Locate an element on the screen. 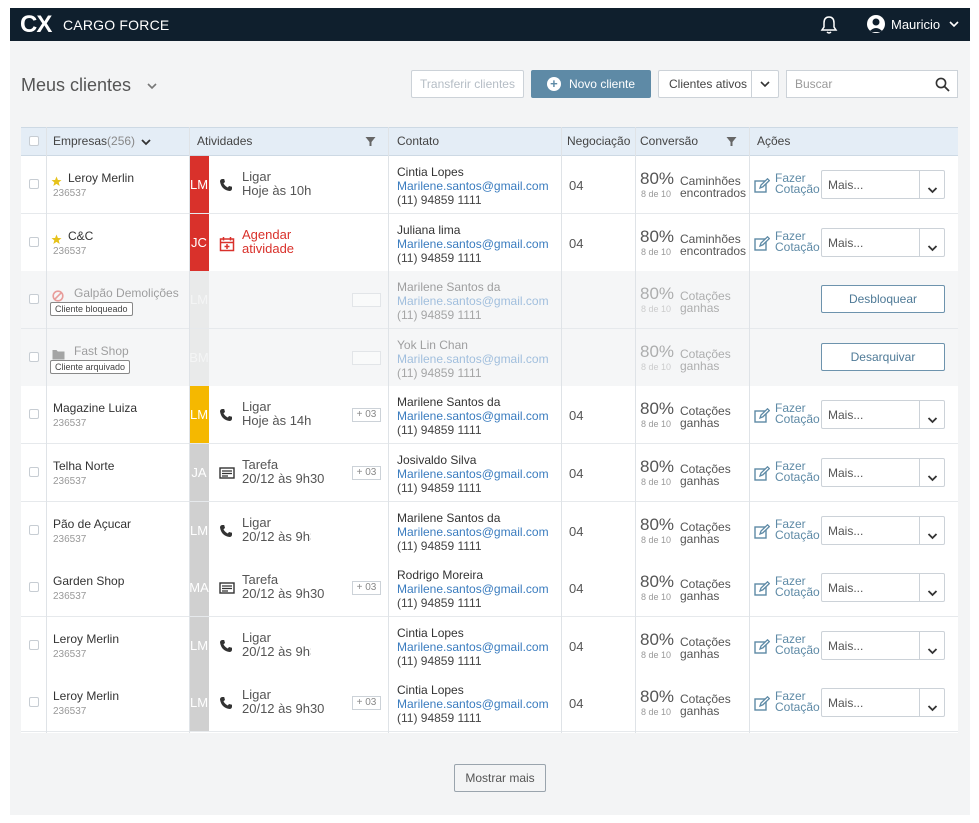  filter-icon is located at coordinates (731, 141).